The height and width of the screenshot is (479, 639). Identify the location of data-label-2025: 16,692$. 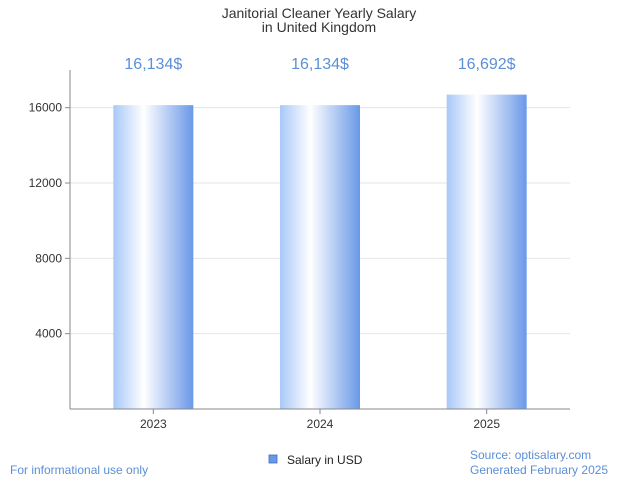
(487, 64).